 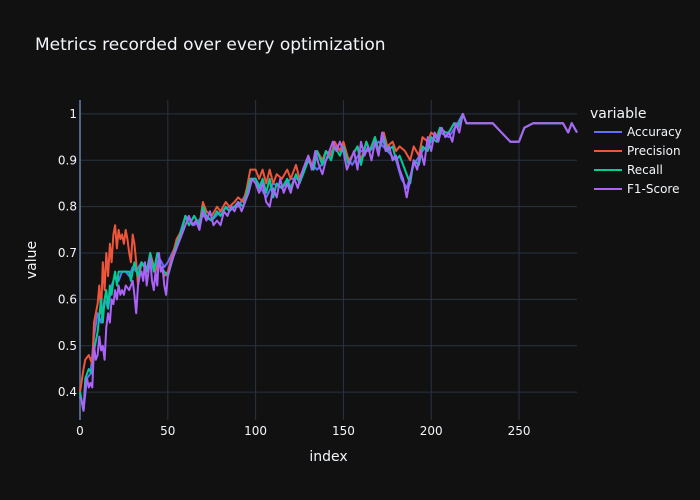 What do you see at coordinates (80, 431) in the screenshot?
I see `x-tick-label: 0` at bounding box center [80, 431].